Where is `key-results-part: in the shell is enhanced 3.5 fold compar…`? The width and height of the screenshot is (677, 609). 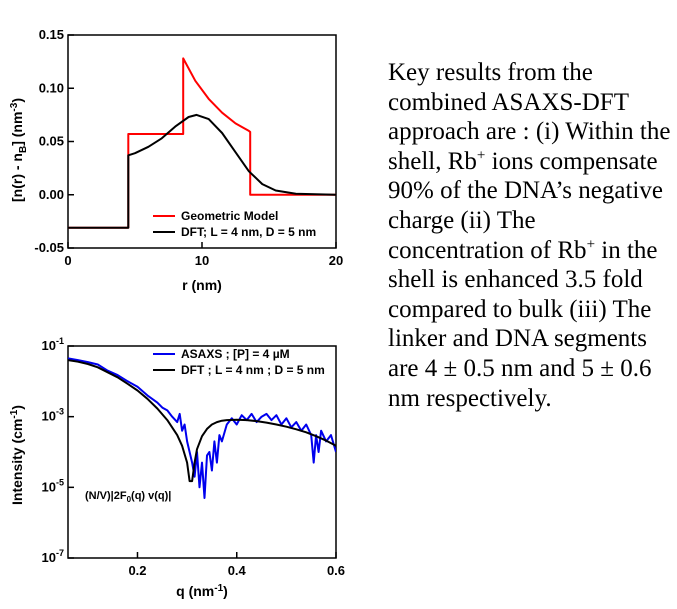
key-results-part: in the shell is enhanced 3.5 fold compar… is located at coordinates (523, 324).